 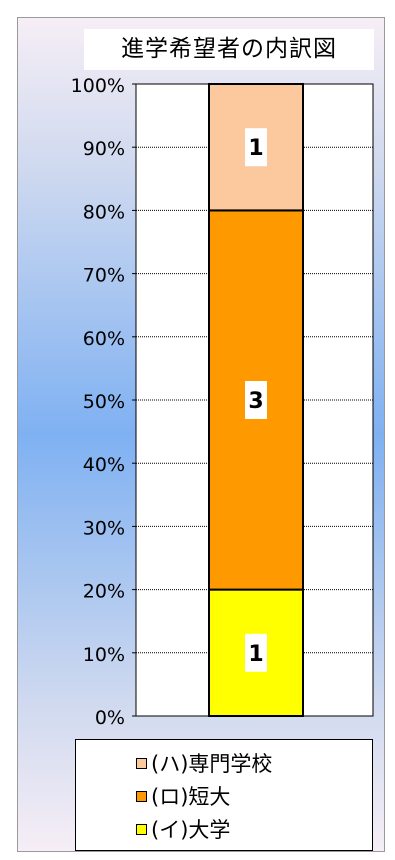 I want to click on y-tick-label: 30%, so click(x=104, y=528).